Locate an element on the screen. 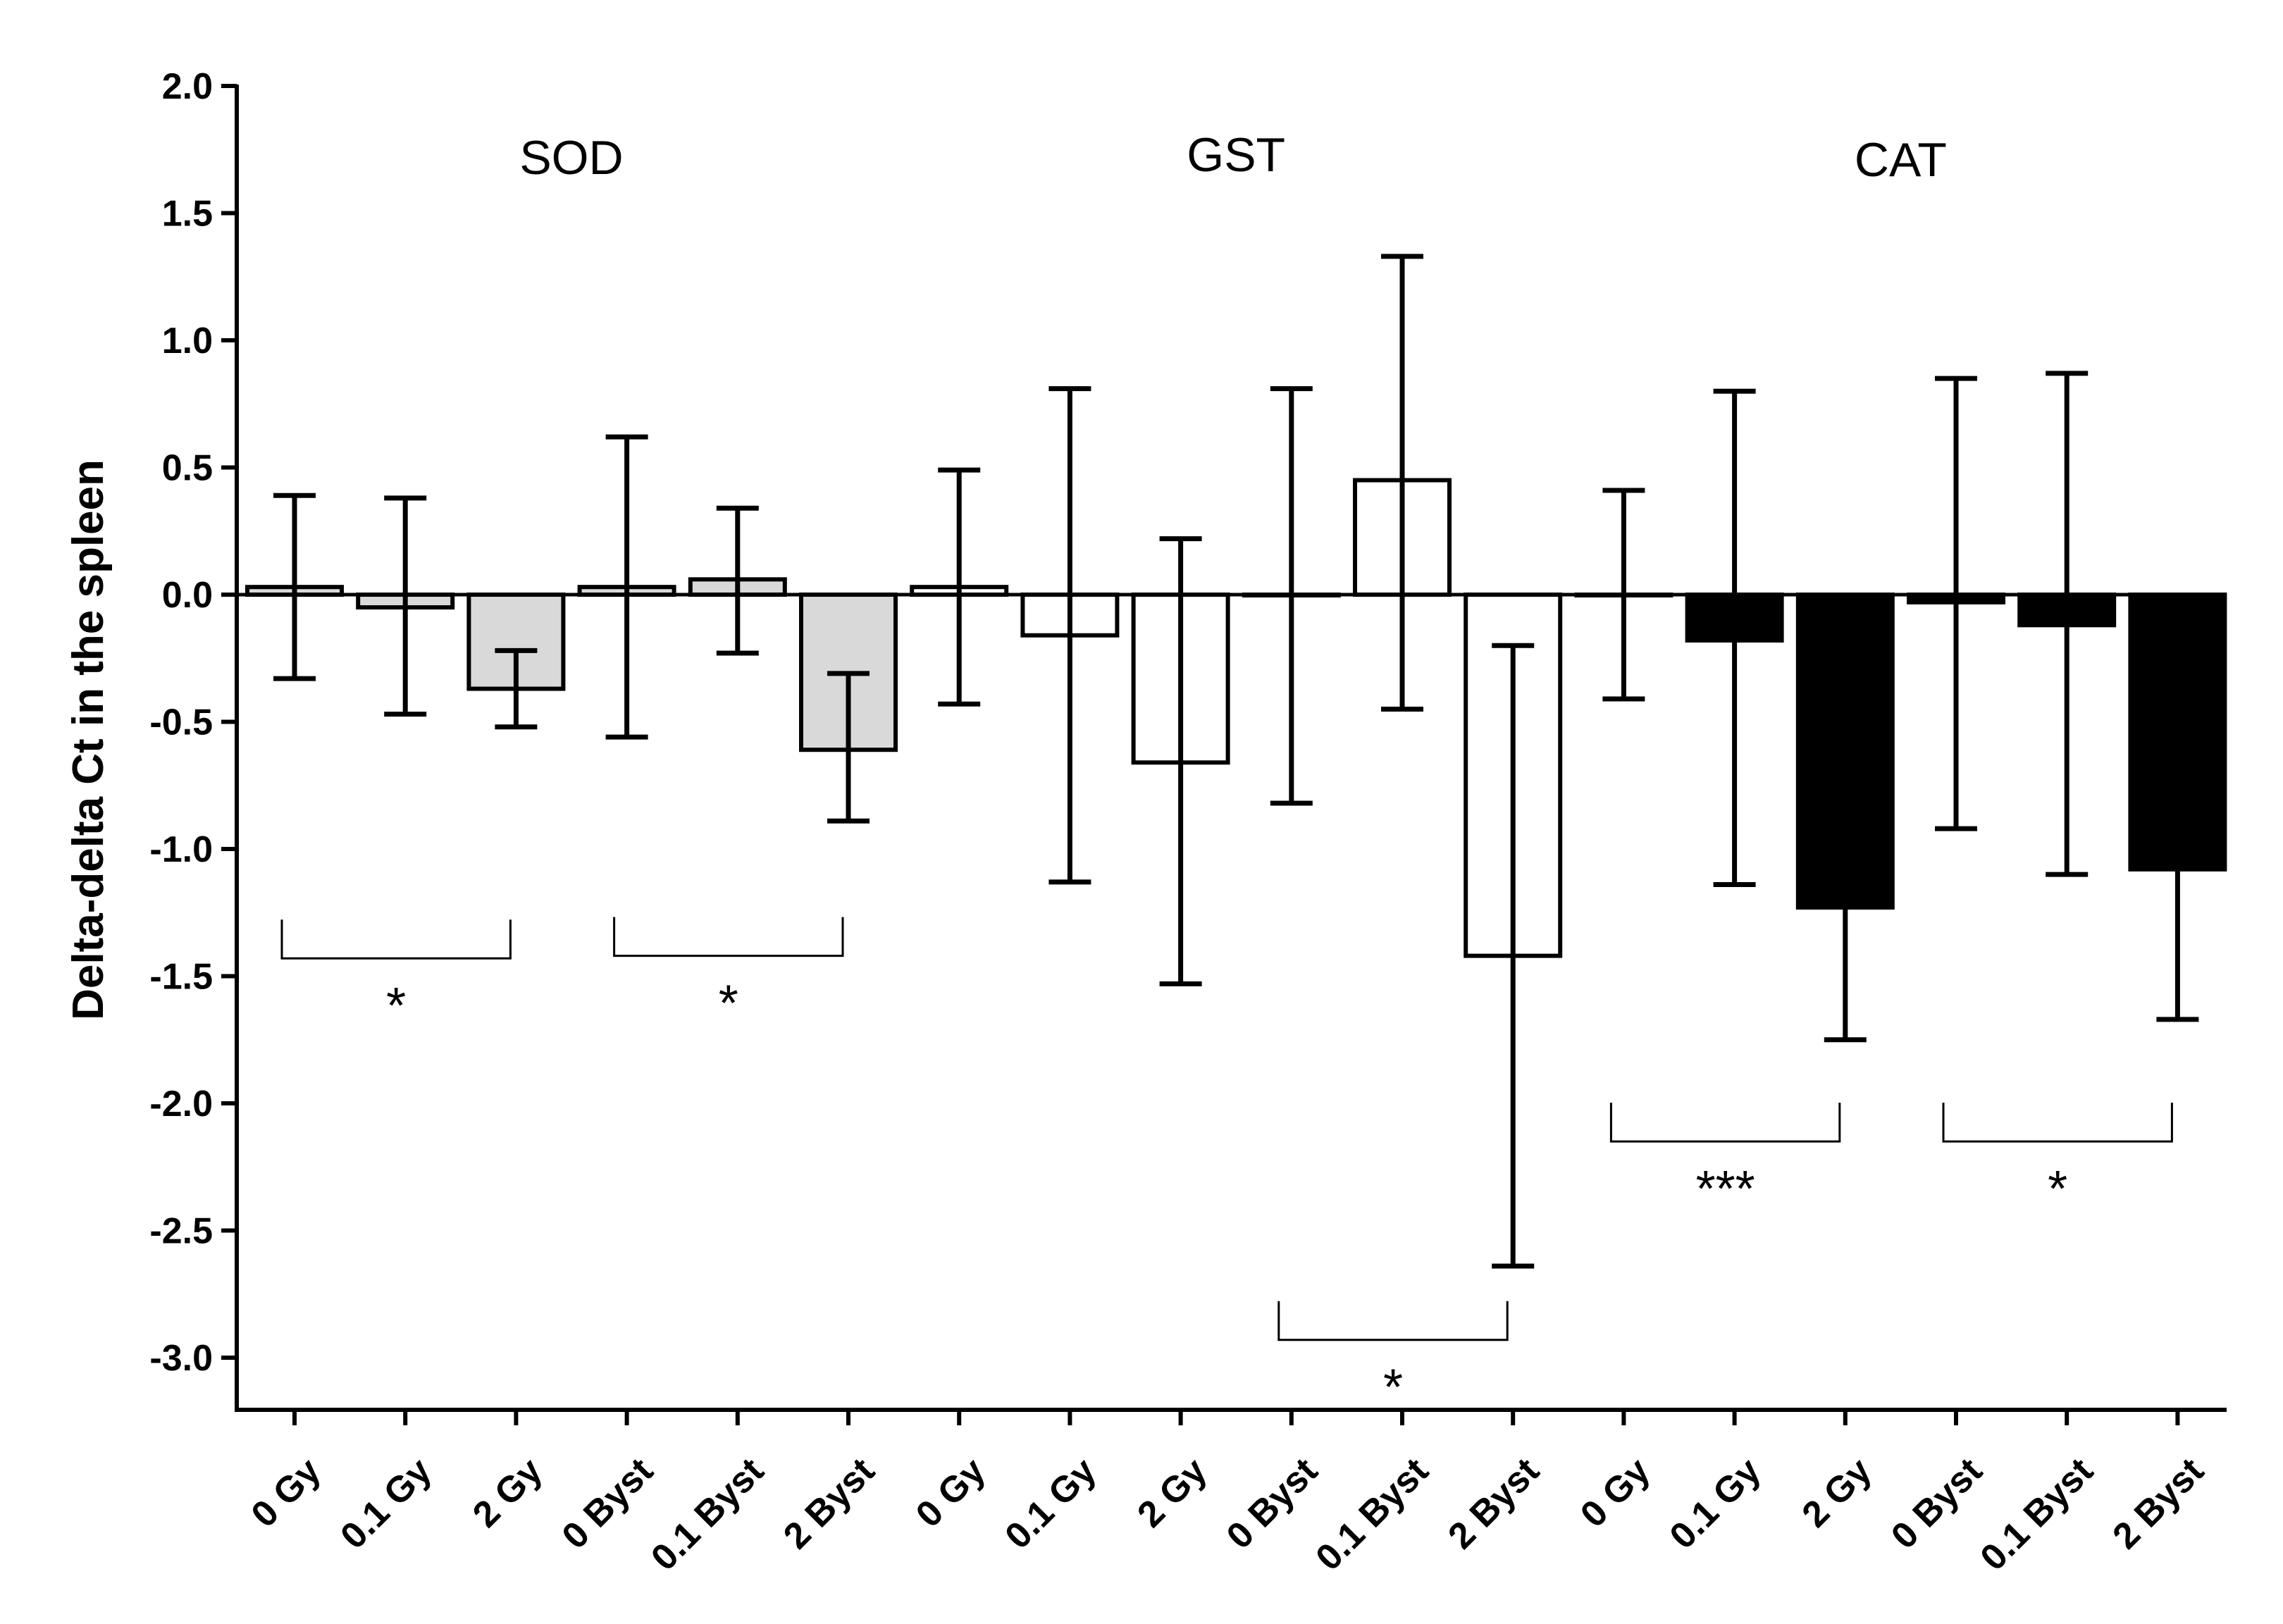  y-tick-label: -3.0 is located at coordinates (181, 1358).